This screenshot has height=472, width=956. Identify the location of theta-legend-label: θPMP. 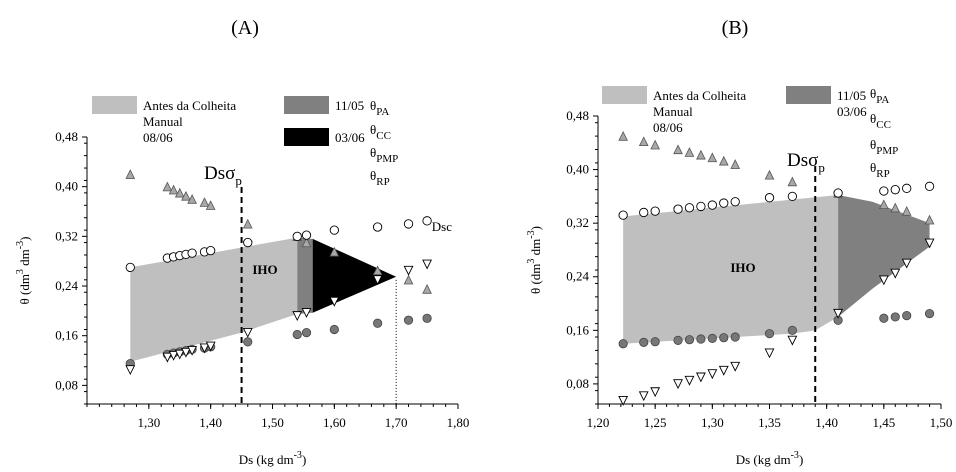
(384, 155).